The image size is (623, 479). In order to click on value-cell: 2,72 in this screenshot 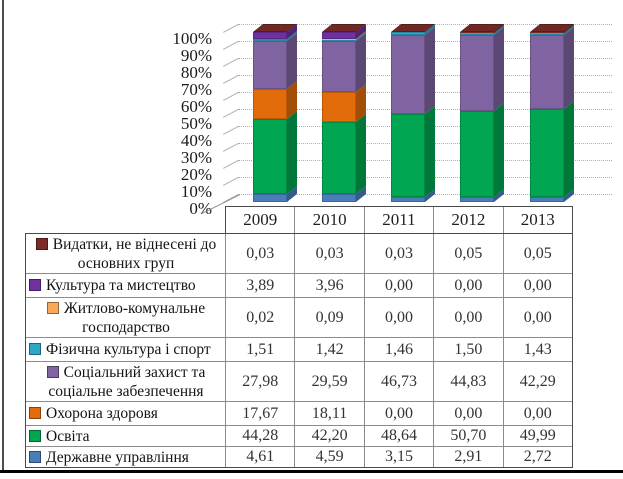, I will do `click(537, 457)`.